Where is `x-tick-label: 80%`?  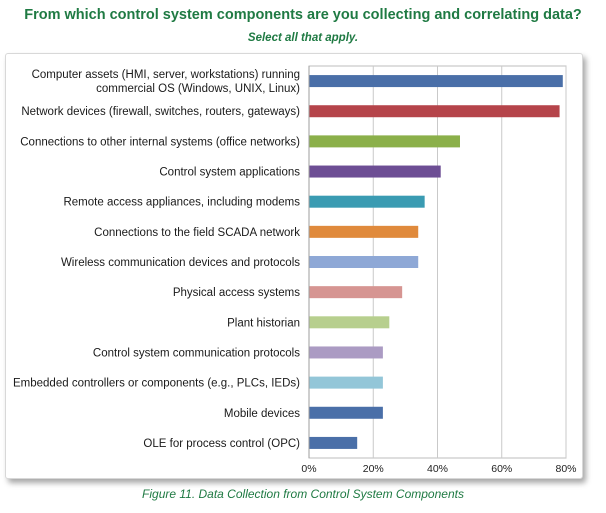
x-tick-label: 80% is located at coordinates (565, 469).